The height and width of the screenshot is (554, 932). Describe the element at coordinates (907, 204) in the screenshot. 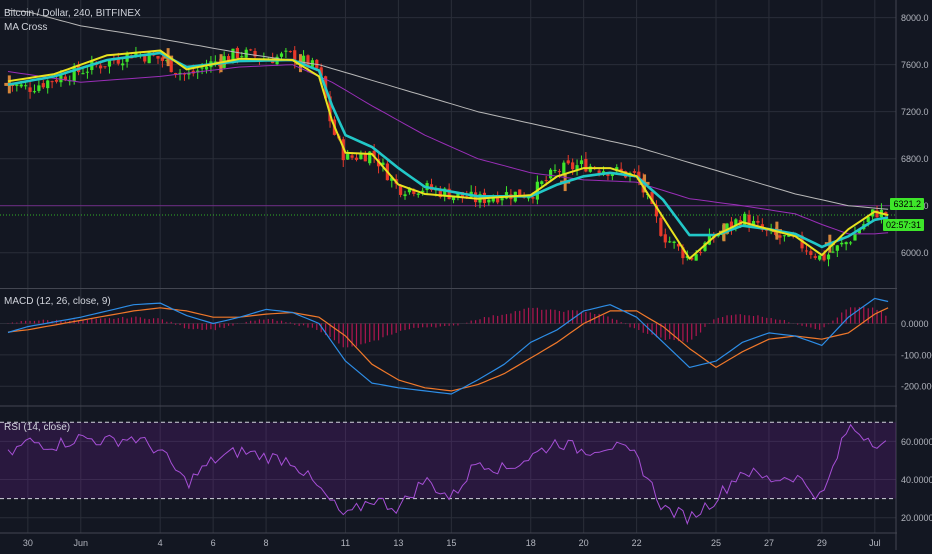

I see `last-price-tag: 6321.2` at that location.